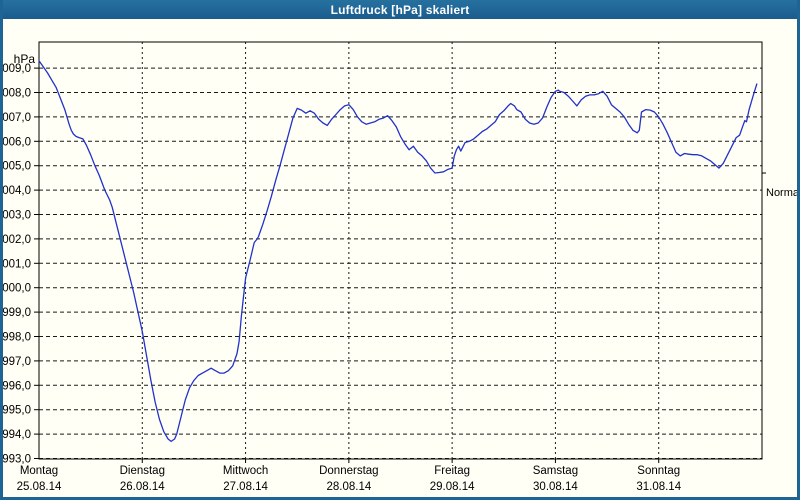 This screenshot has width=800, height=500. Describe the element at coordinates (16, 362) in the screenshot. I see `y-tick-label: 997,0` at that location.